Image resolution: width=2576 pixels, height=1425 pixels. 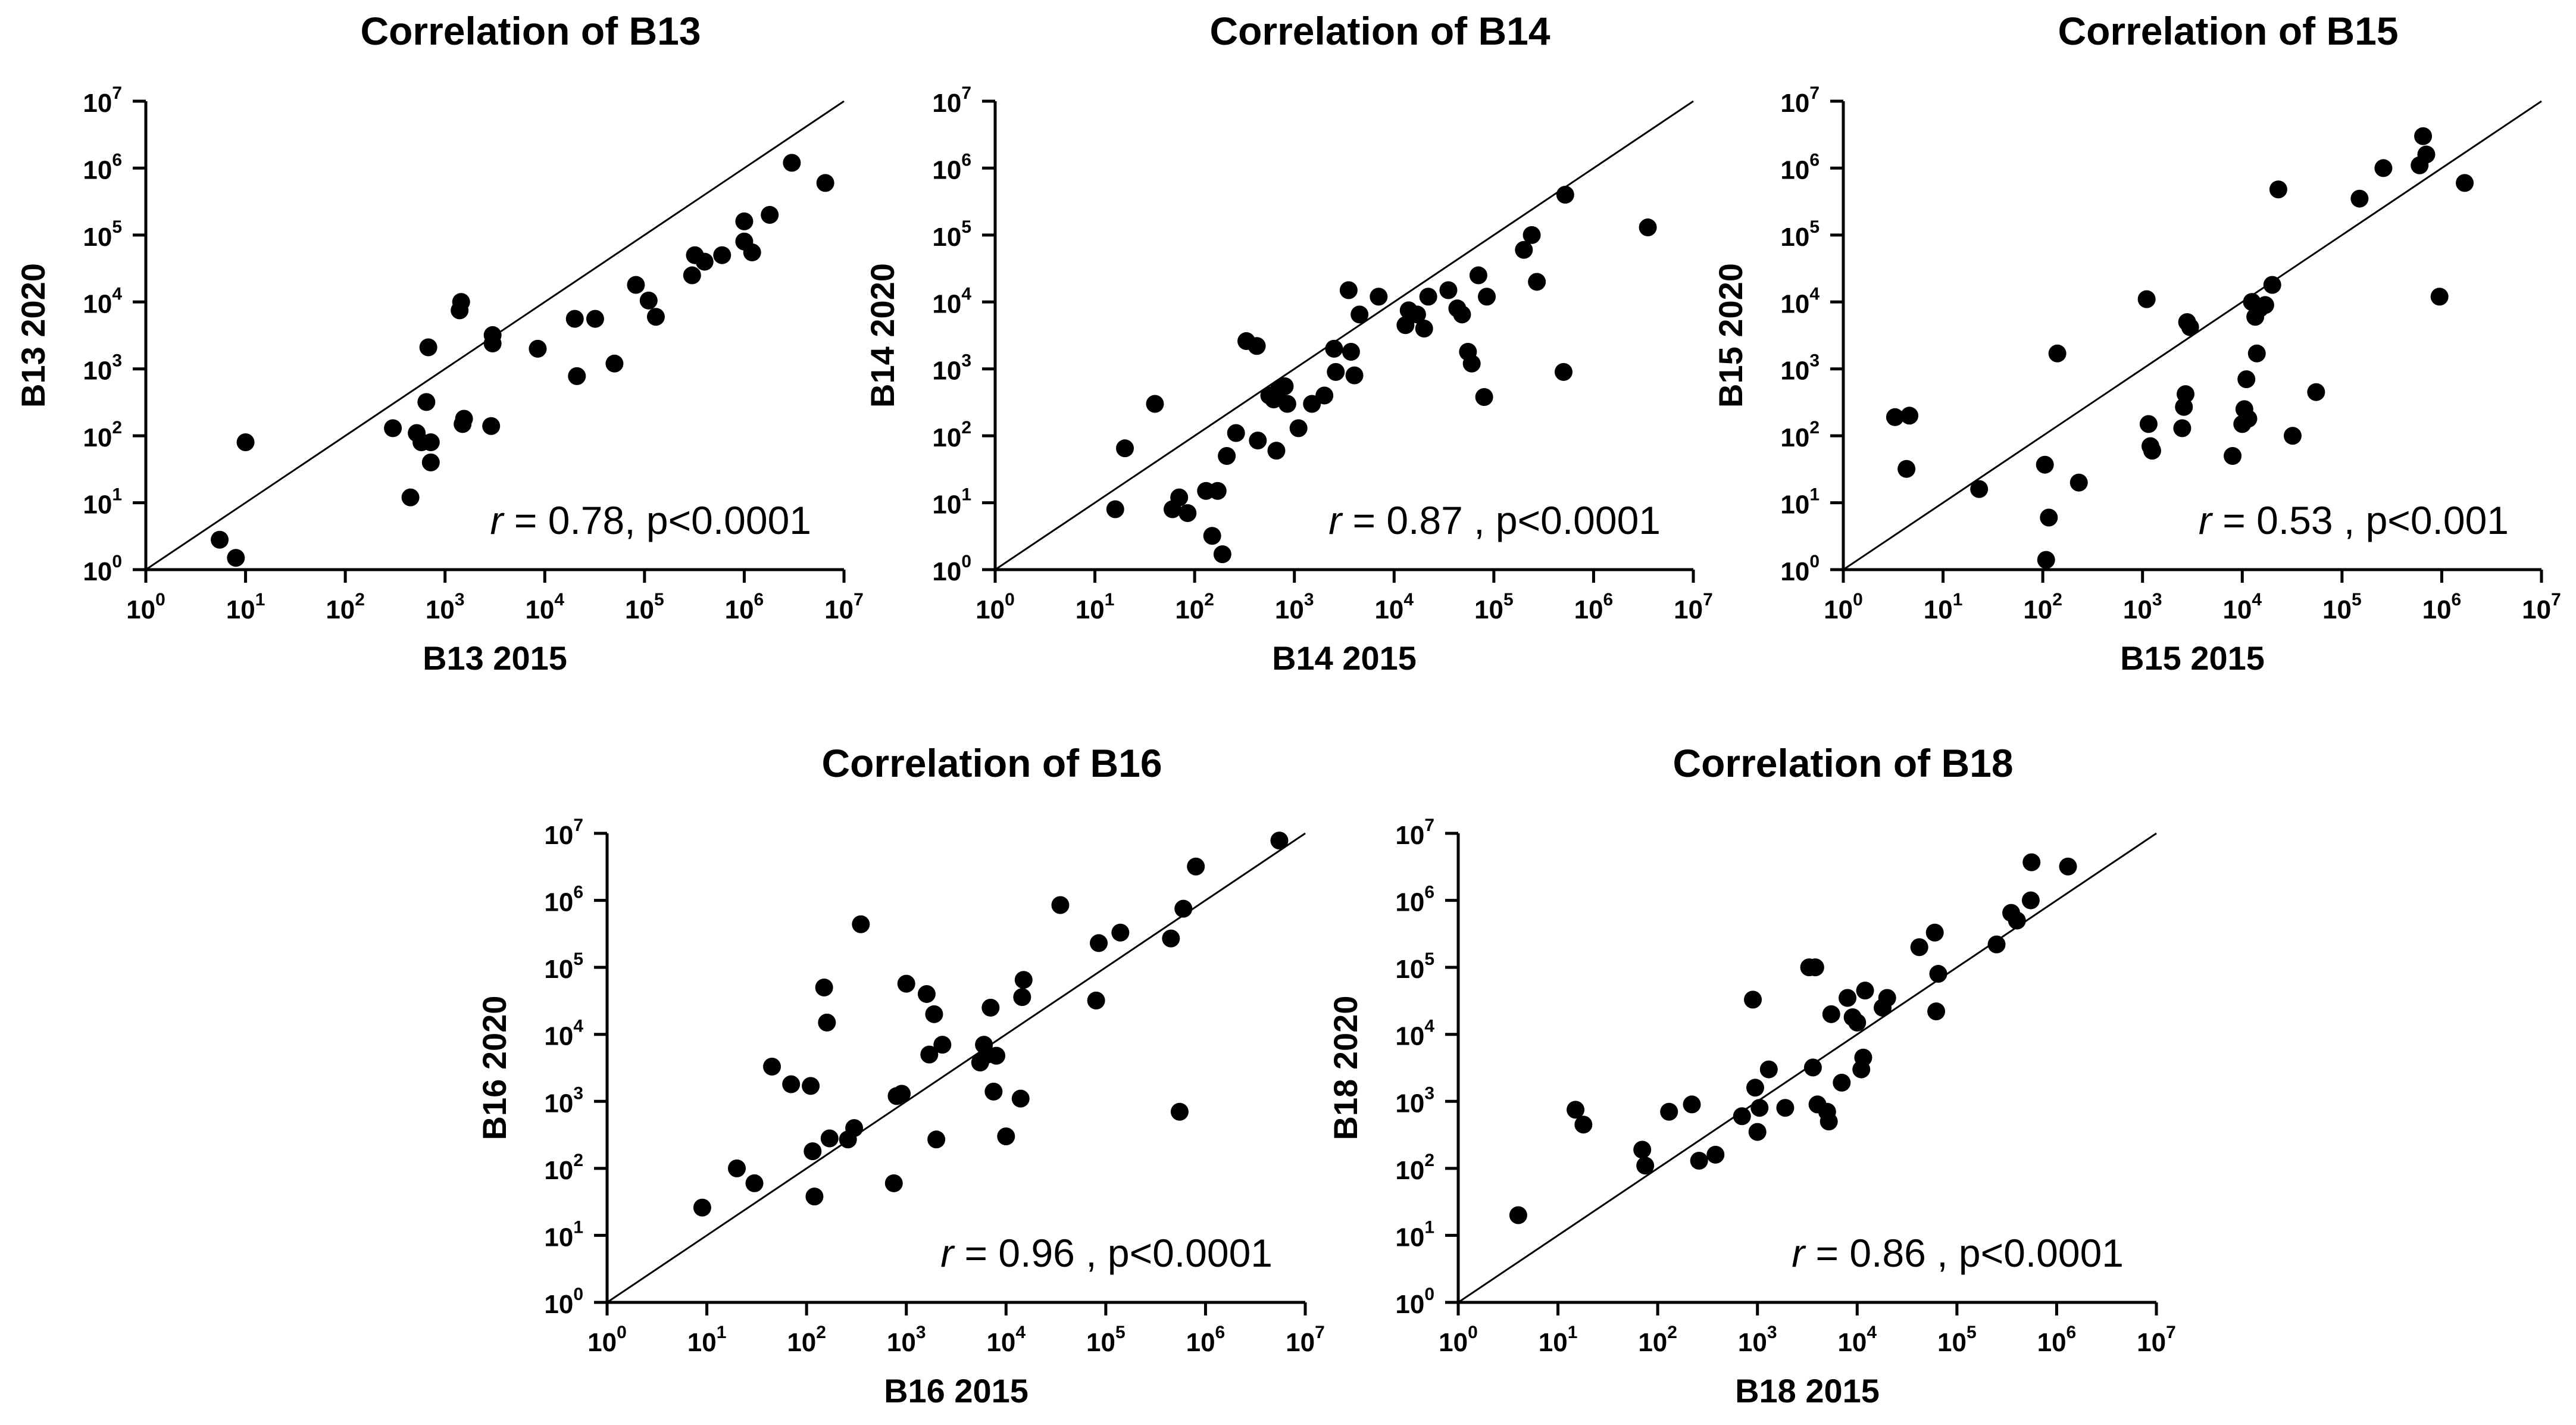 I want to click on x-axis-label: B15 2015, so click(x=2192, y=658).